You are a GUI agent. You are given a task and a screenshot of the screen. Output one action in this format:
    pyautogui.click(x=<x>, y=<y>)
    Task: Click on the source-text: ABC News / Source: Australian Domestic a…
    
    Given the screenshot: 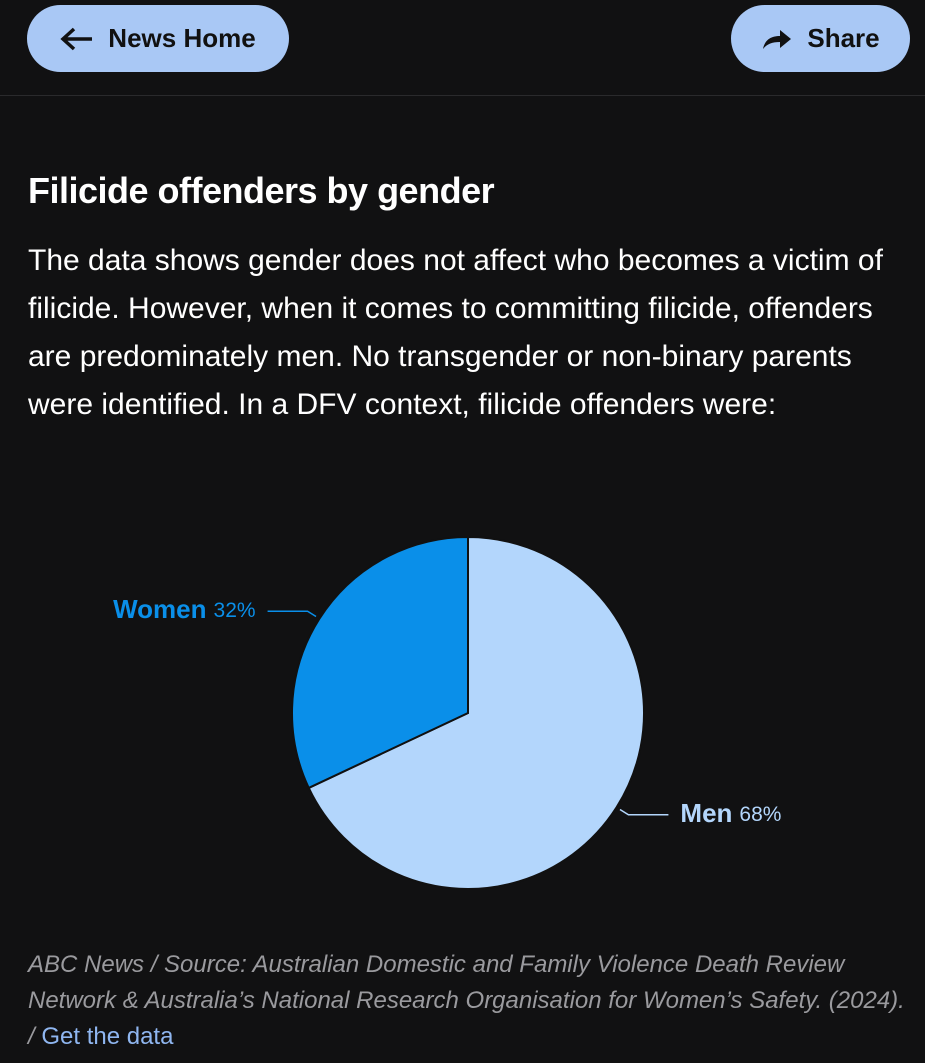 What is the action you would take?
    pyautogui.click(x=466, y=1000)
    